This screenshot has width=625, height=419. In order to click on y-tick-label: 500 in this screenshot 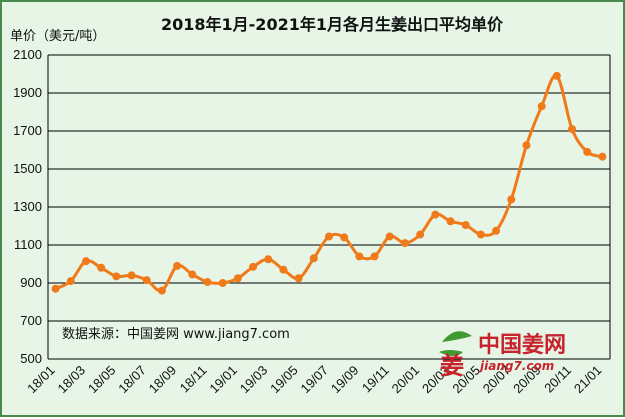, I will do `click(31, 358)`.